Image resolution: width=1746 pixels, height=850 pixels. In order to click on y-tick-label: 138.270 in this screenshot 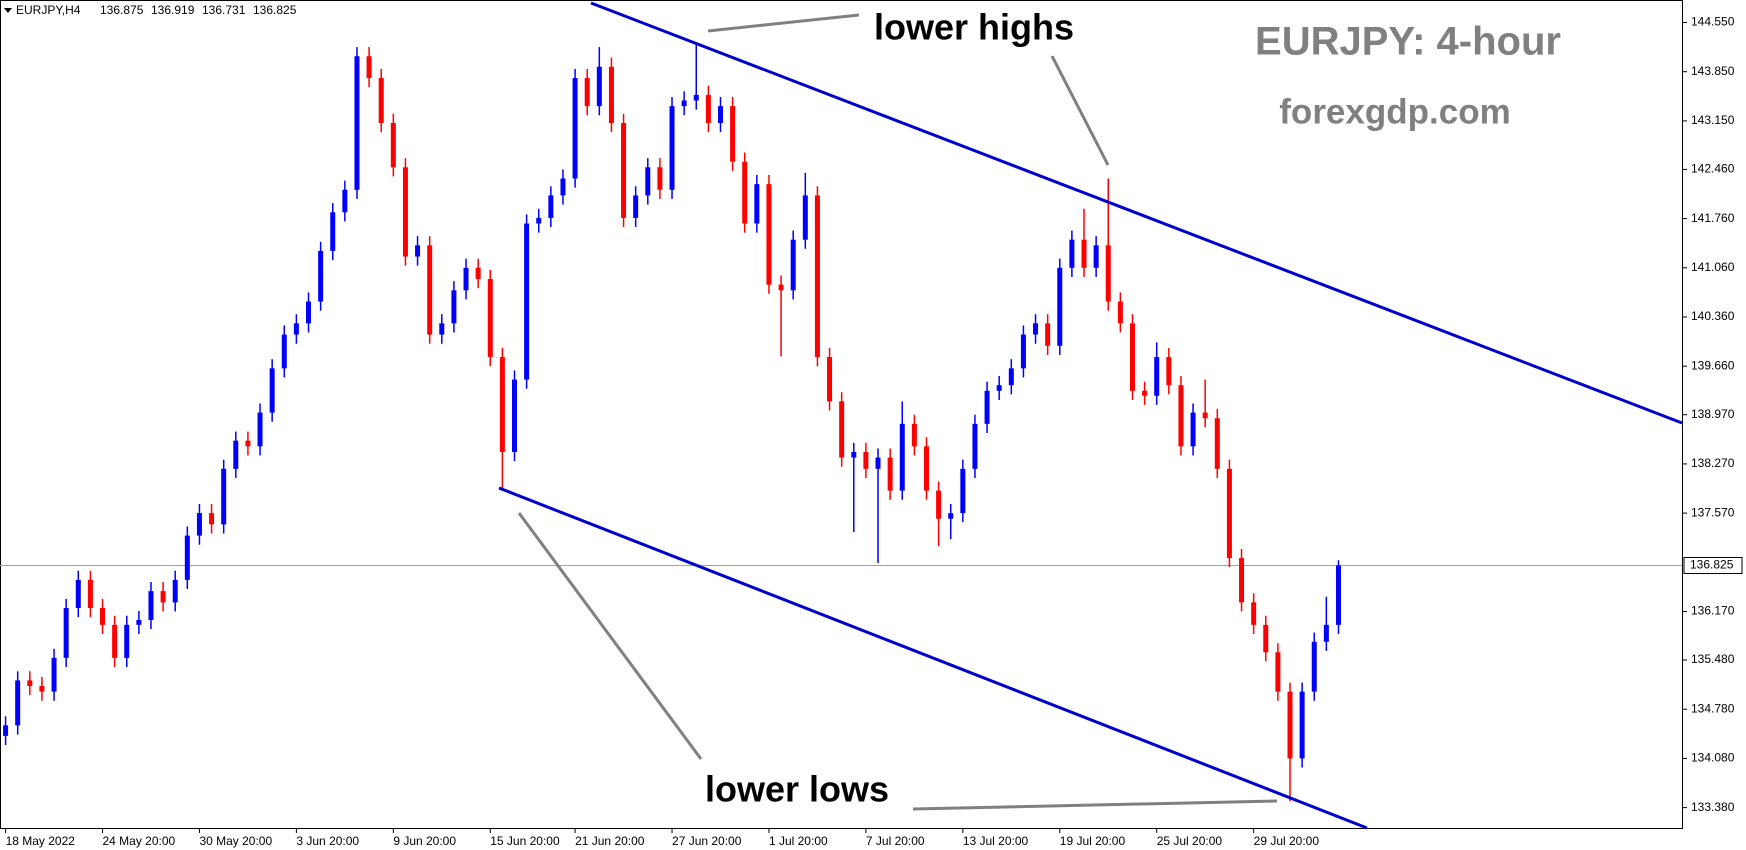, I will do `click(1713, 463)`.